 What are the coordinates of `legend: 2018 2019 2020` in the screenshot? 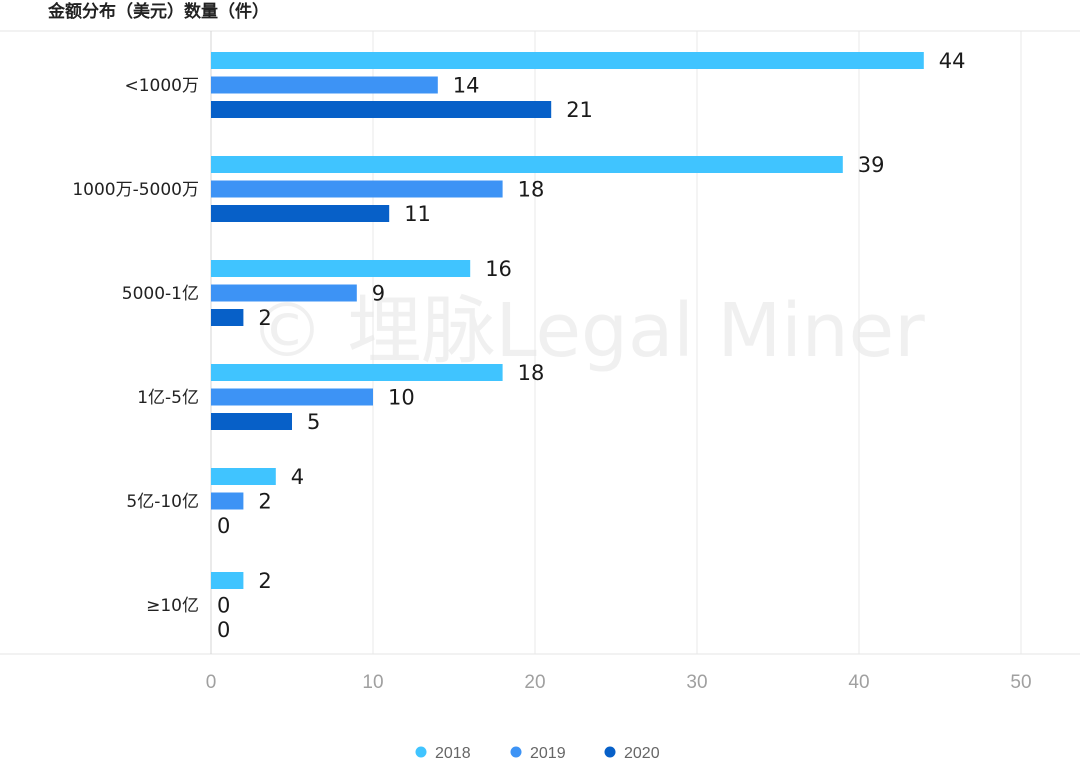 It's located at (537, 753).